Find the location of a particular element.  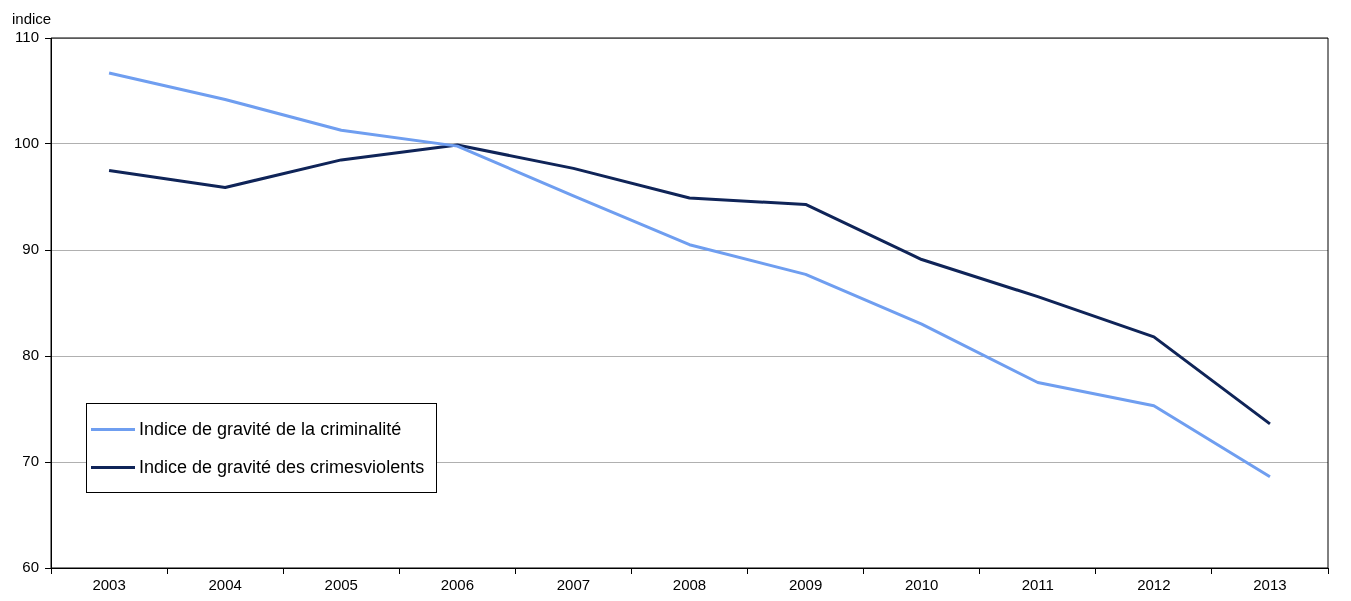

y-tick-label: 70 is located at coordinates (31, 461).